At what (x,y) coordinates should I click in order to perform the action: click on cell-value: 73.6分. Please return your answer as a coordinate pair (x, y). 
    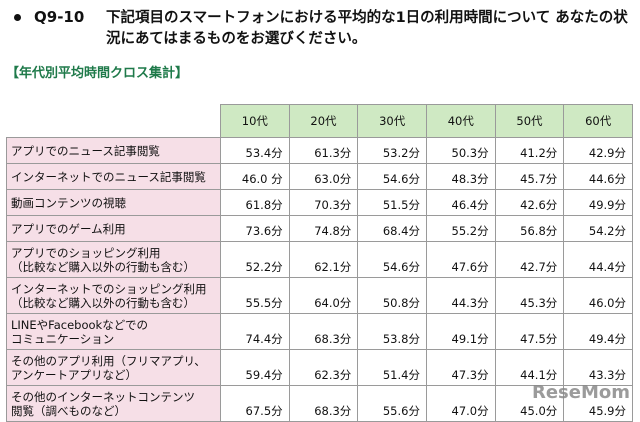
    Looking at the image, I should click on (255, 228).